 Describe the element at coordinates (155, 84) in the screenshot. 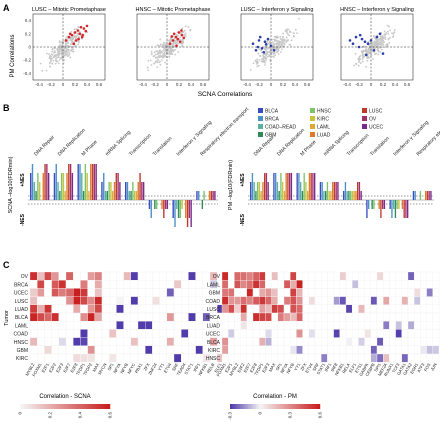

I see `x-tick-label: -0.2` at that location.